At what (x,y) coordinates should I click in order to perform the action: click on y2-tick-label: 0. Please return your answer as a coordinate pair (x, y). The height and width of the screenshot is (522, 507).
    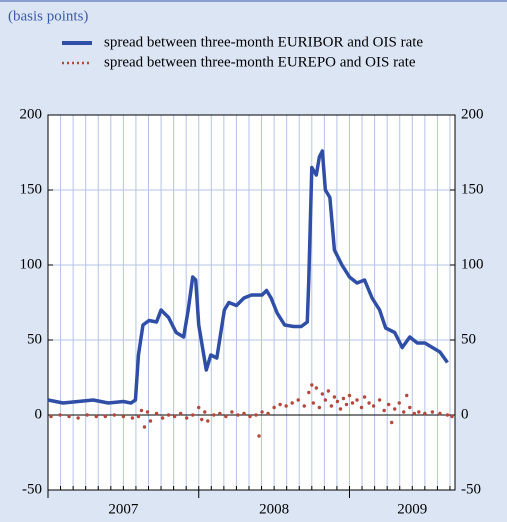
    Looking at the image, I should click on (465, 414).